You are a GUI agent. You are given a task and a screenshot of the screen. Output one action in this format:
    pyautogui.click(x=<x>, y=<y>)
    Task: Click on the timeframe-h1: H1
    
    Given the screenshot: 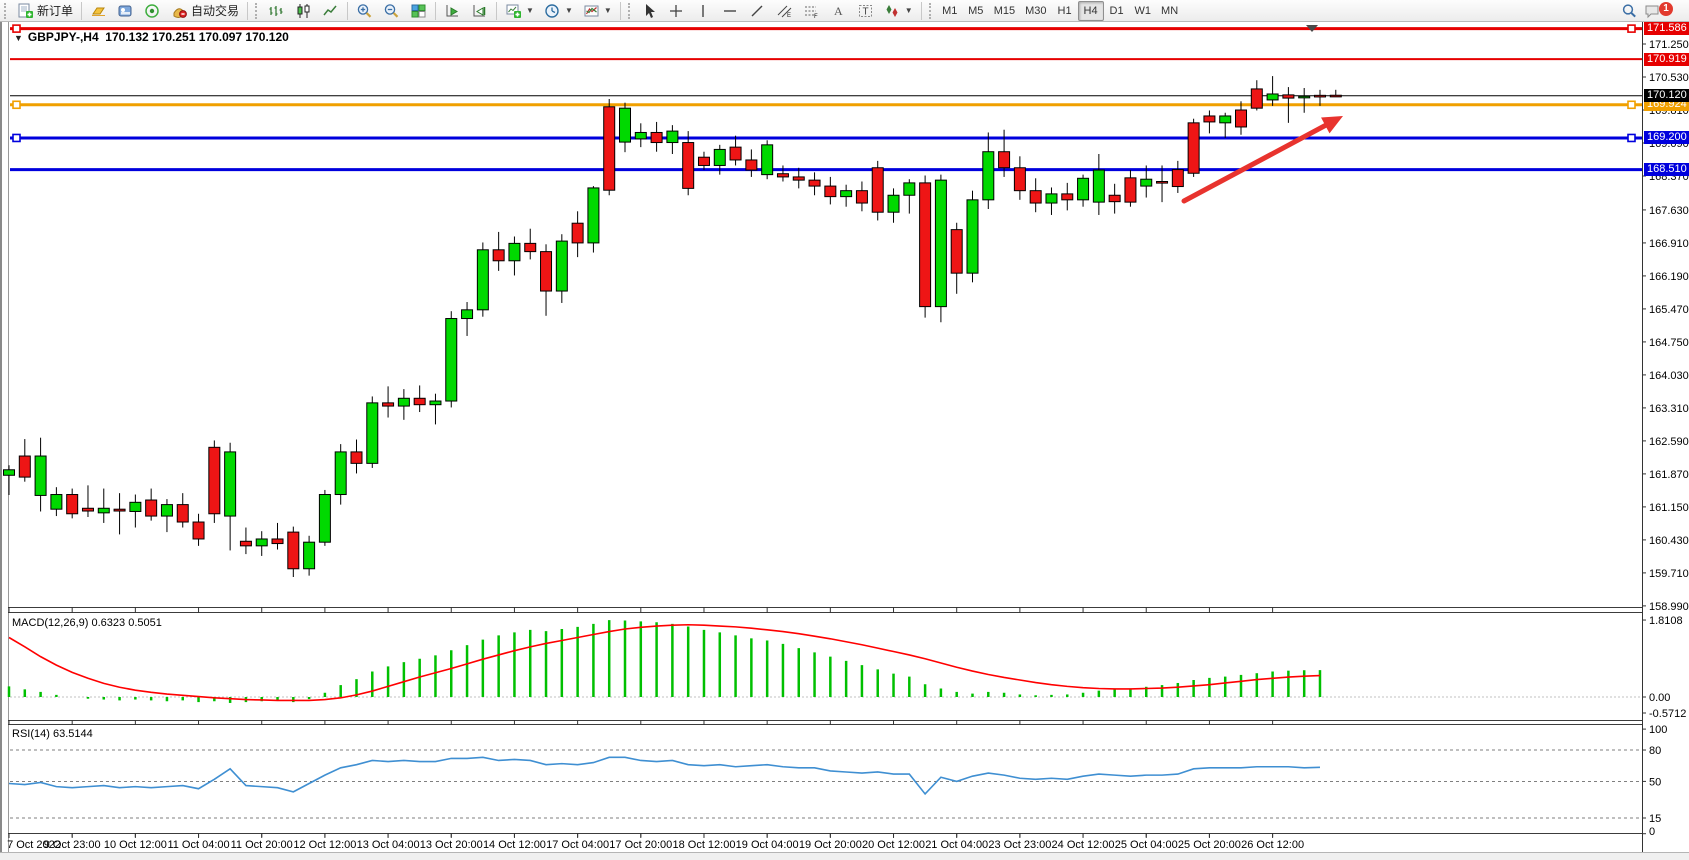 What is the action you would take?
    pyautogui.click(x=1064, y=10)
    